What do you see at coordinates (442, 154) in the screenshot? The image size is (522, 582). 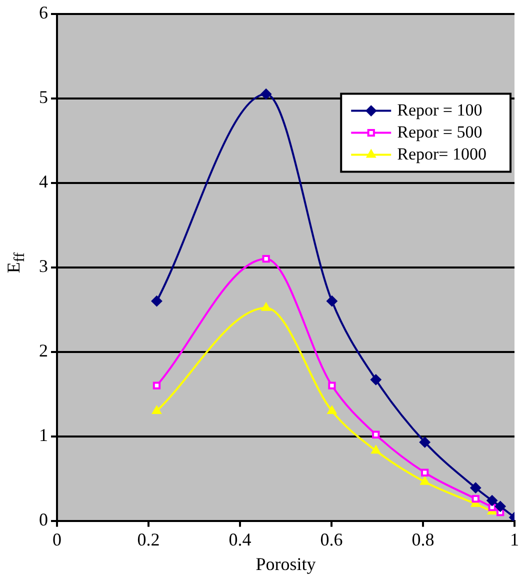 I see `legend-label: Repor= 1000` at bounding box center [442, 154].